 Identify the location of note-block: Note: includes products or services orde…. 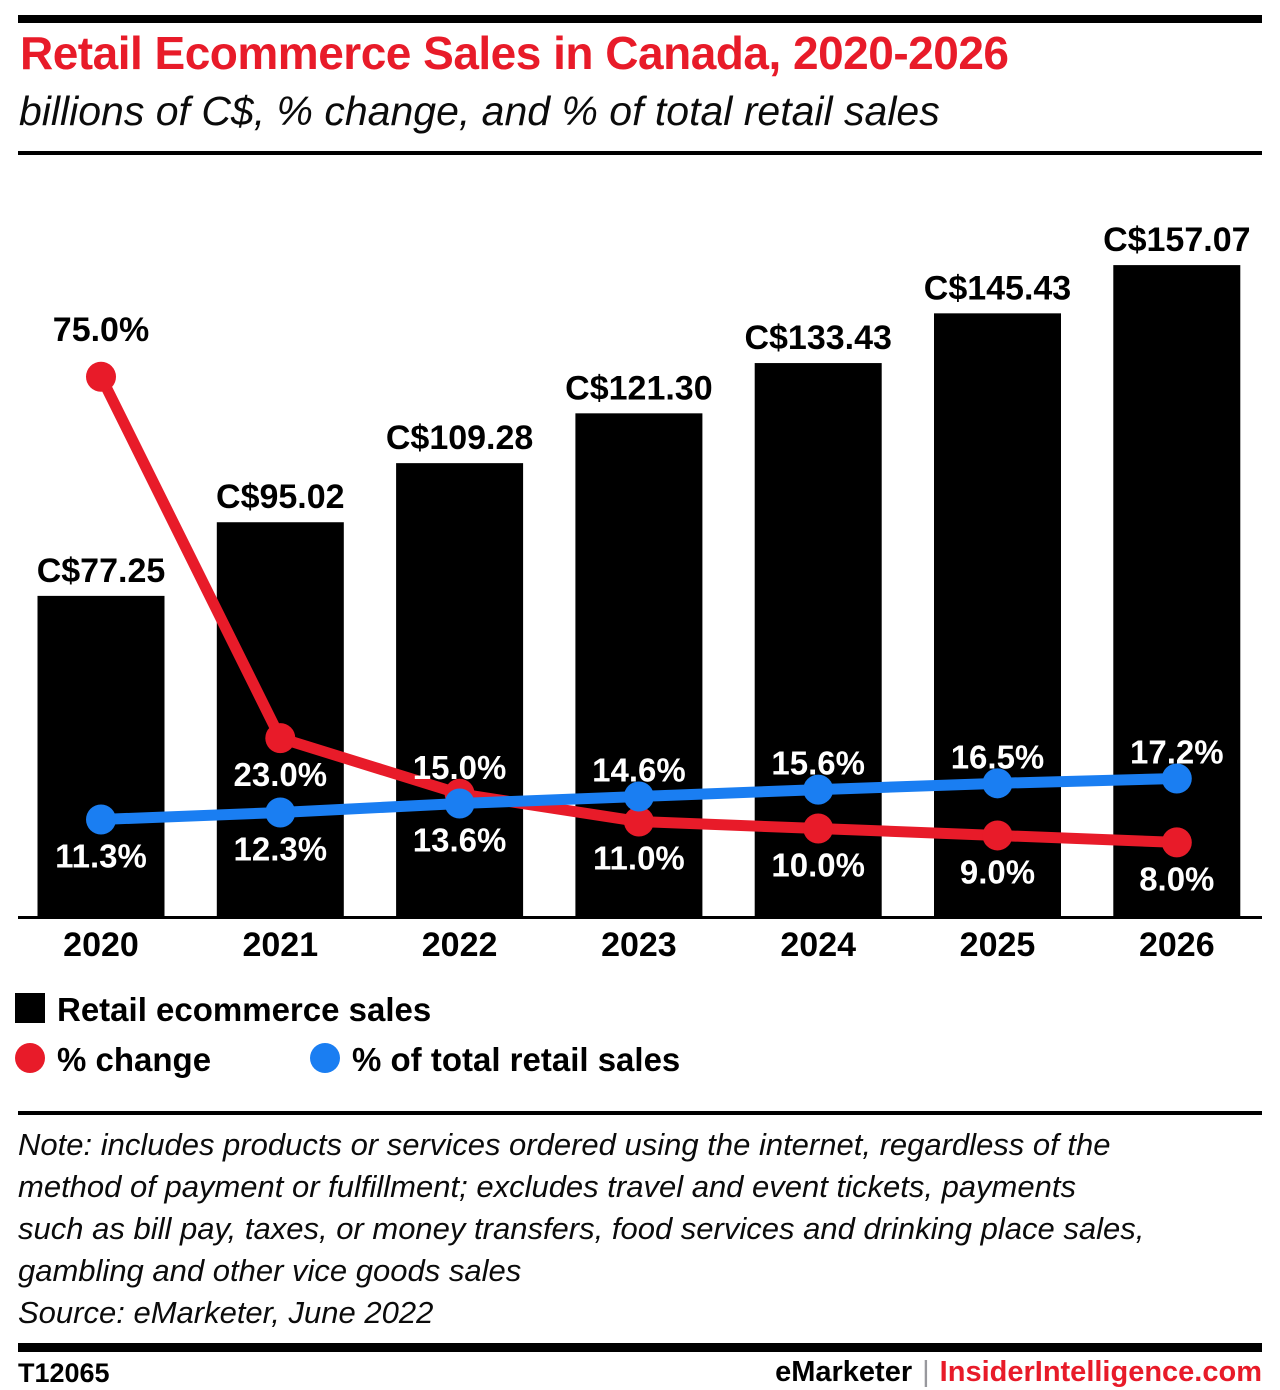
(640, 1229).